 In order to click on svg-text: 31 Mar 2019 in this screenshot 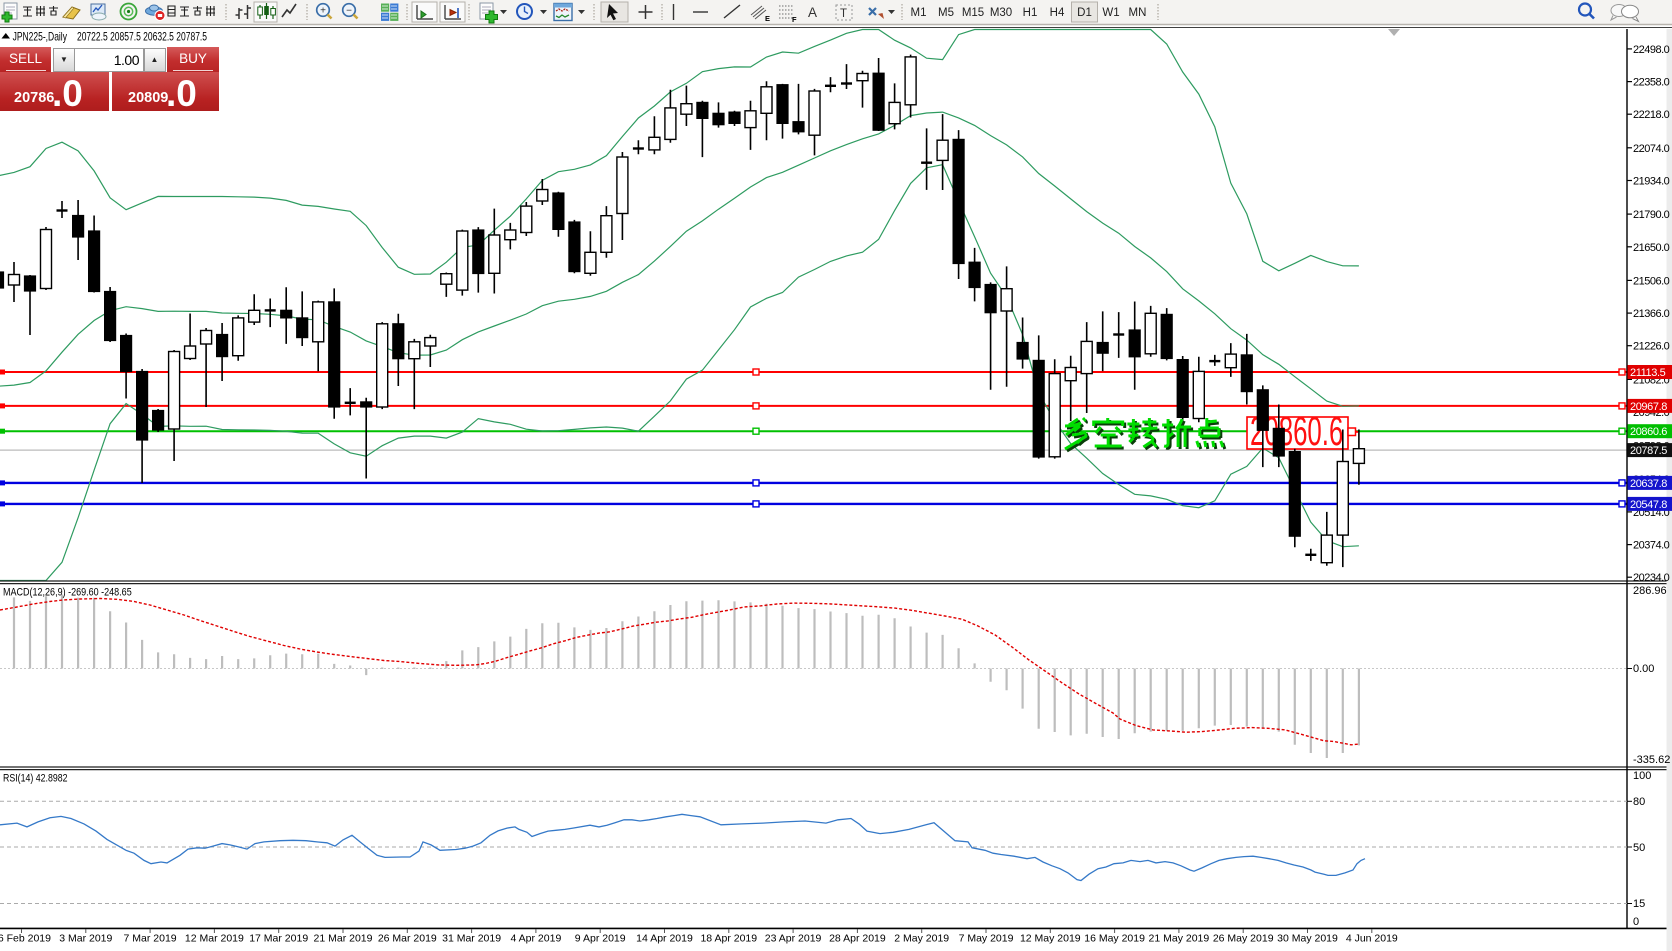, I will do `click(471, 939)`.